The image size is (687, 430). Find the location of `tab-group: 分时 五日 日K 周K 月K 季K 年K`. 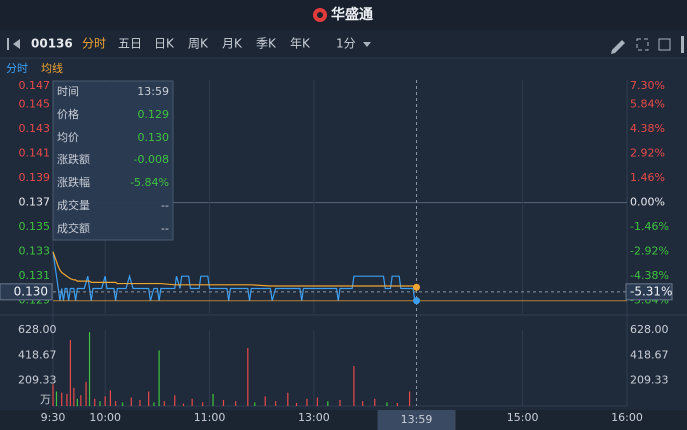

tab-group: 分时 五日 日K 周K 月K 季K 年K is located at coordinates (196, 44).